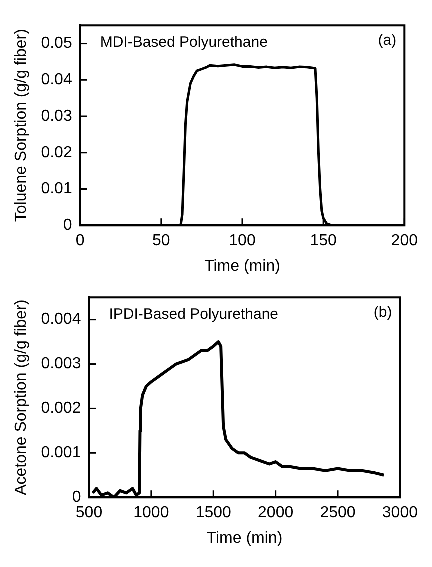  I want to click on x-tick-label: 100, so click(242, 241).